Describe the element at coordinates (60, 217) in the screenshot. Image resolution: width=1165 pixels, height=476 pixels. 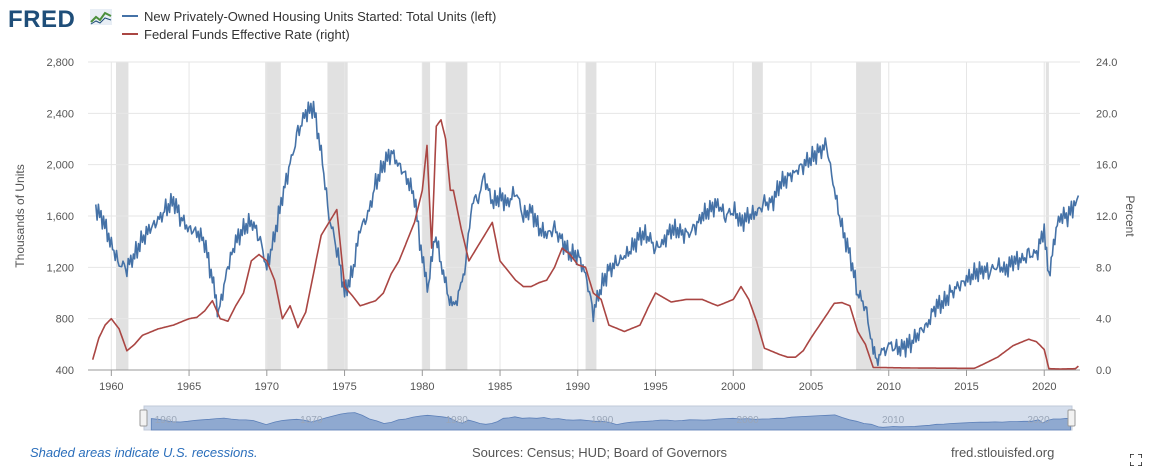
I see `y-tick-label-left: 1,600` at that location.